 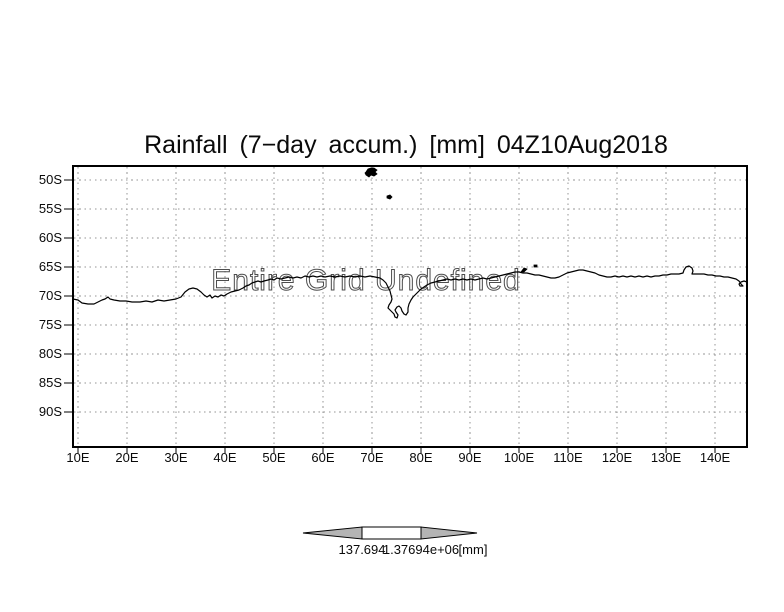 What do you see at coordinates (617, 457) in the screenshot?
I see `lon-label-120e: 120E` at bounding box center [617, 457].